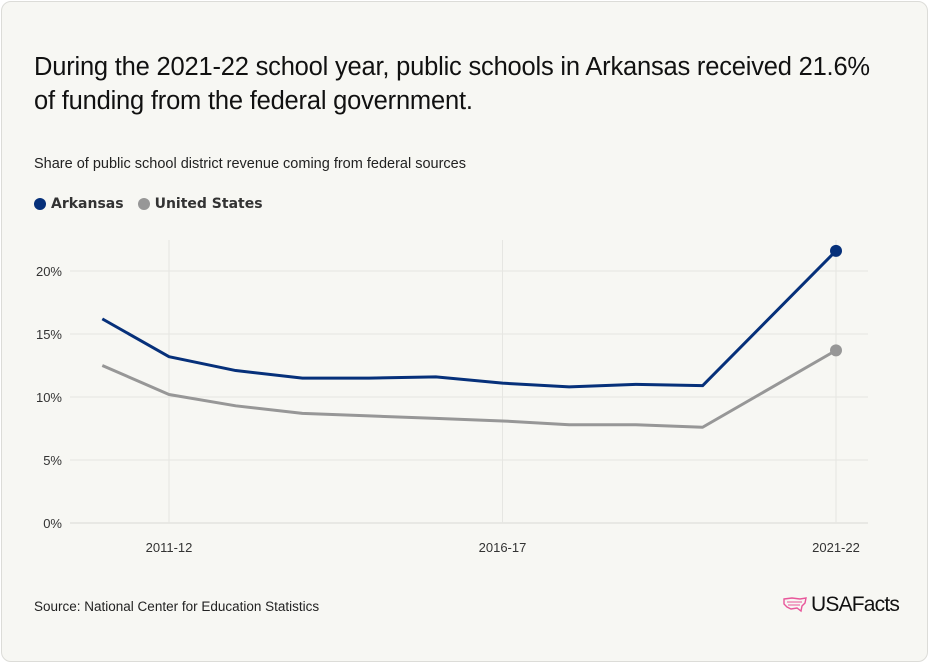 This screenshot has width=929, height=663. Describe the element at coordinates (836, 250) in the screenshot. I see `last-point-marker-arkansas` at that location.